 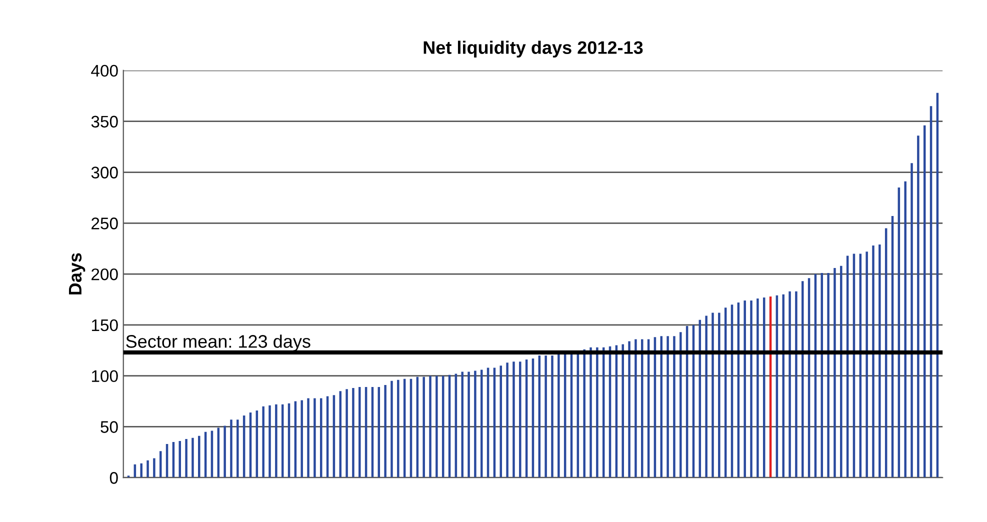 I want to click on y-tick-label: 250, so click(x=105, y=224).